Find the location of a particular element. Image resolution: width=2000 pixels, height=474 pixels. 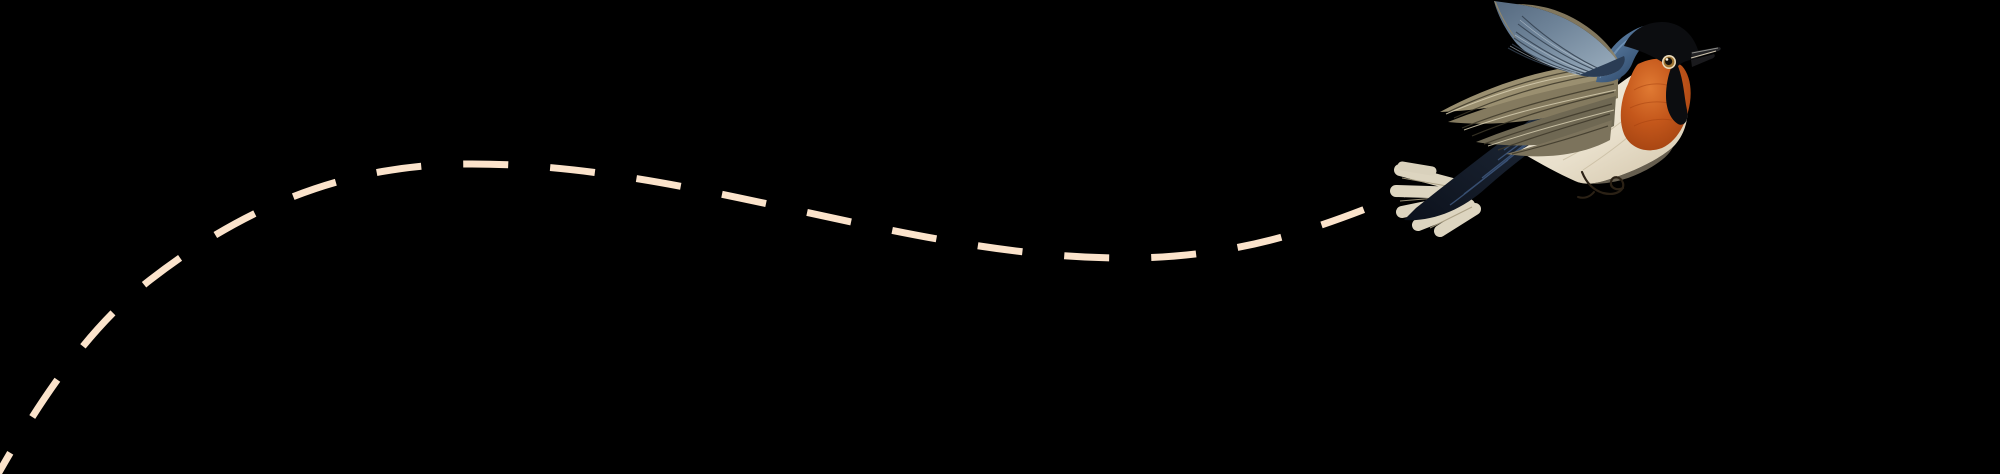

bird-claw is located at coordinates (1601, 184).